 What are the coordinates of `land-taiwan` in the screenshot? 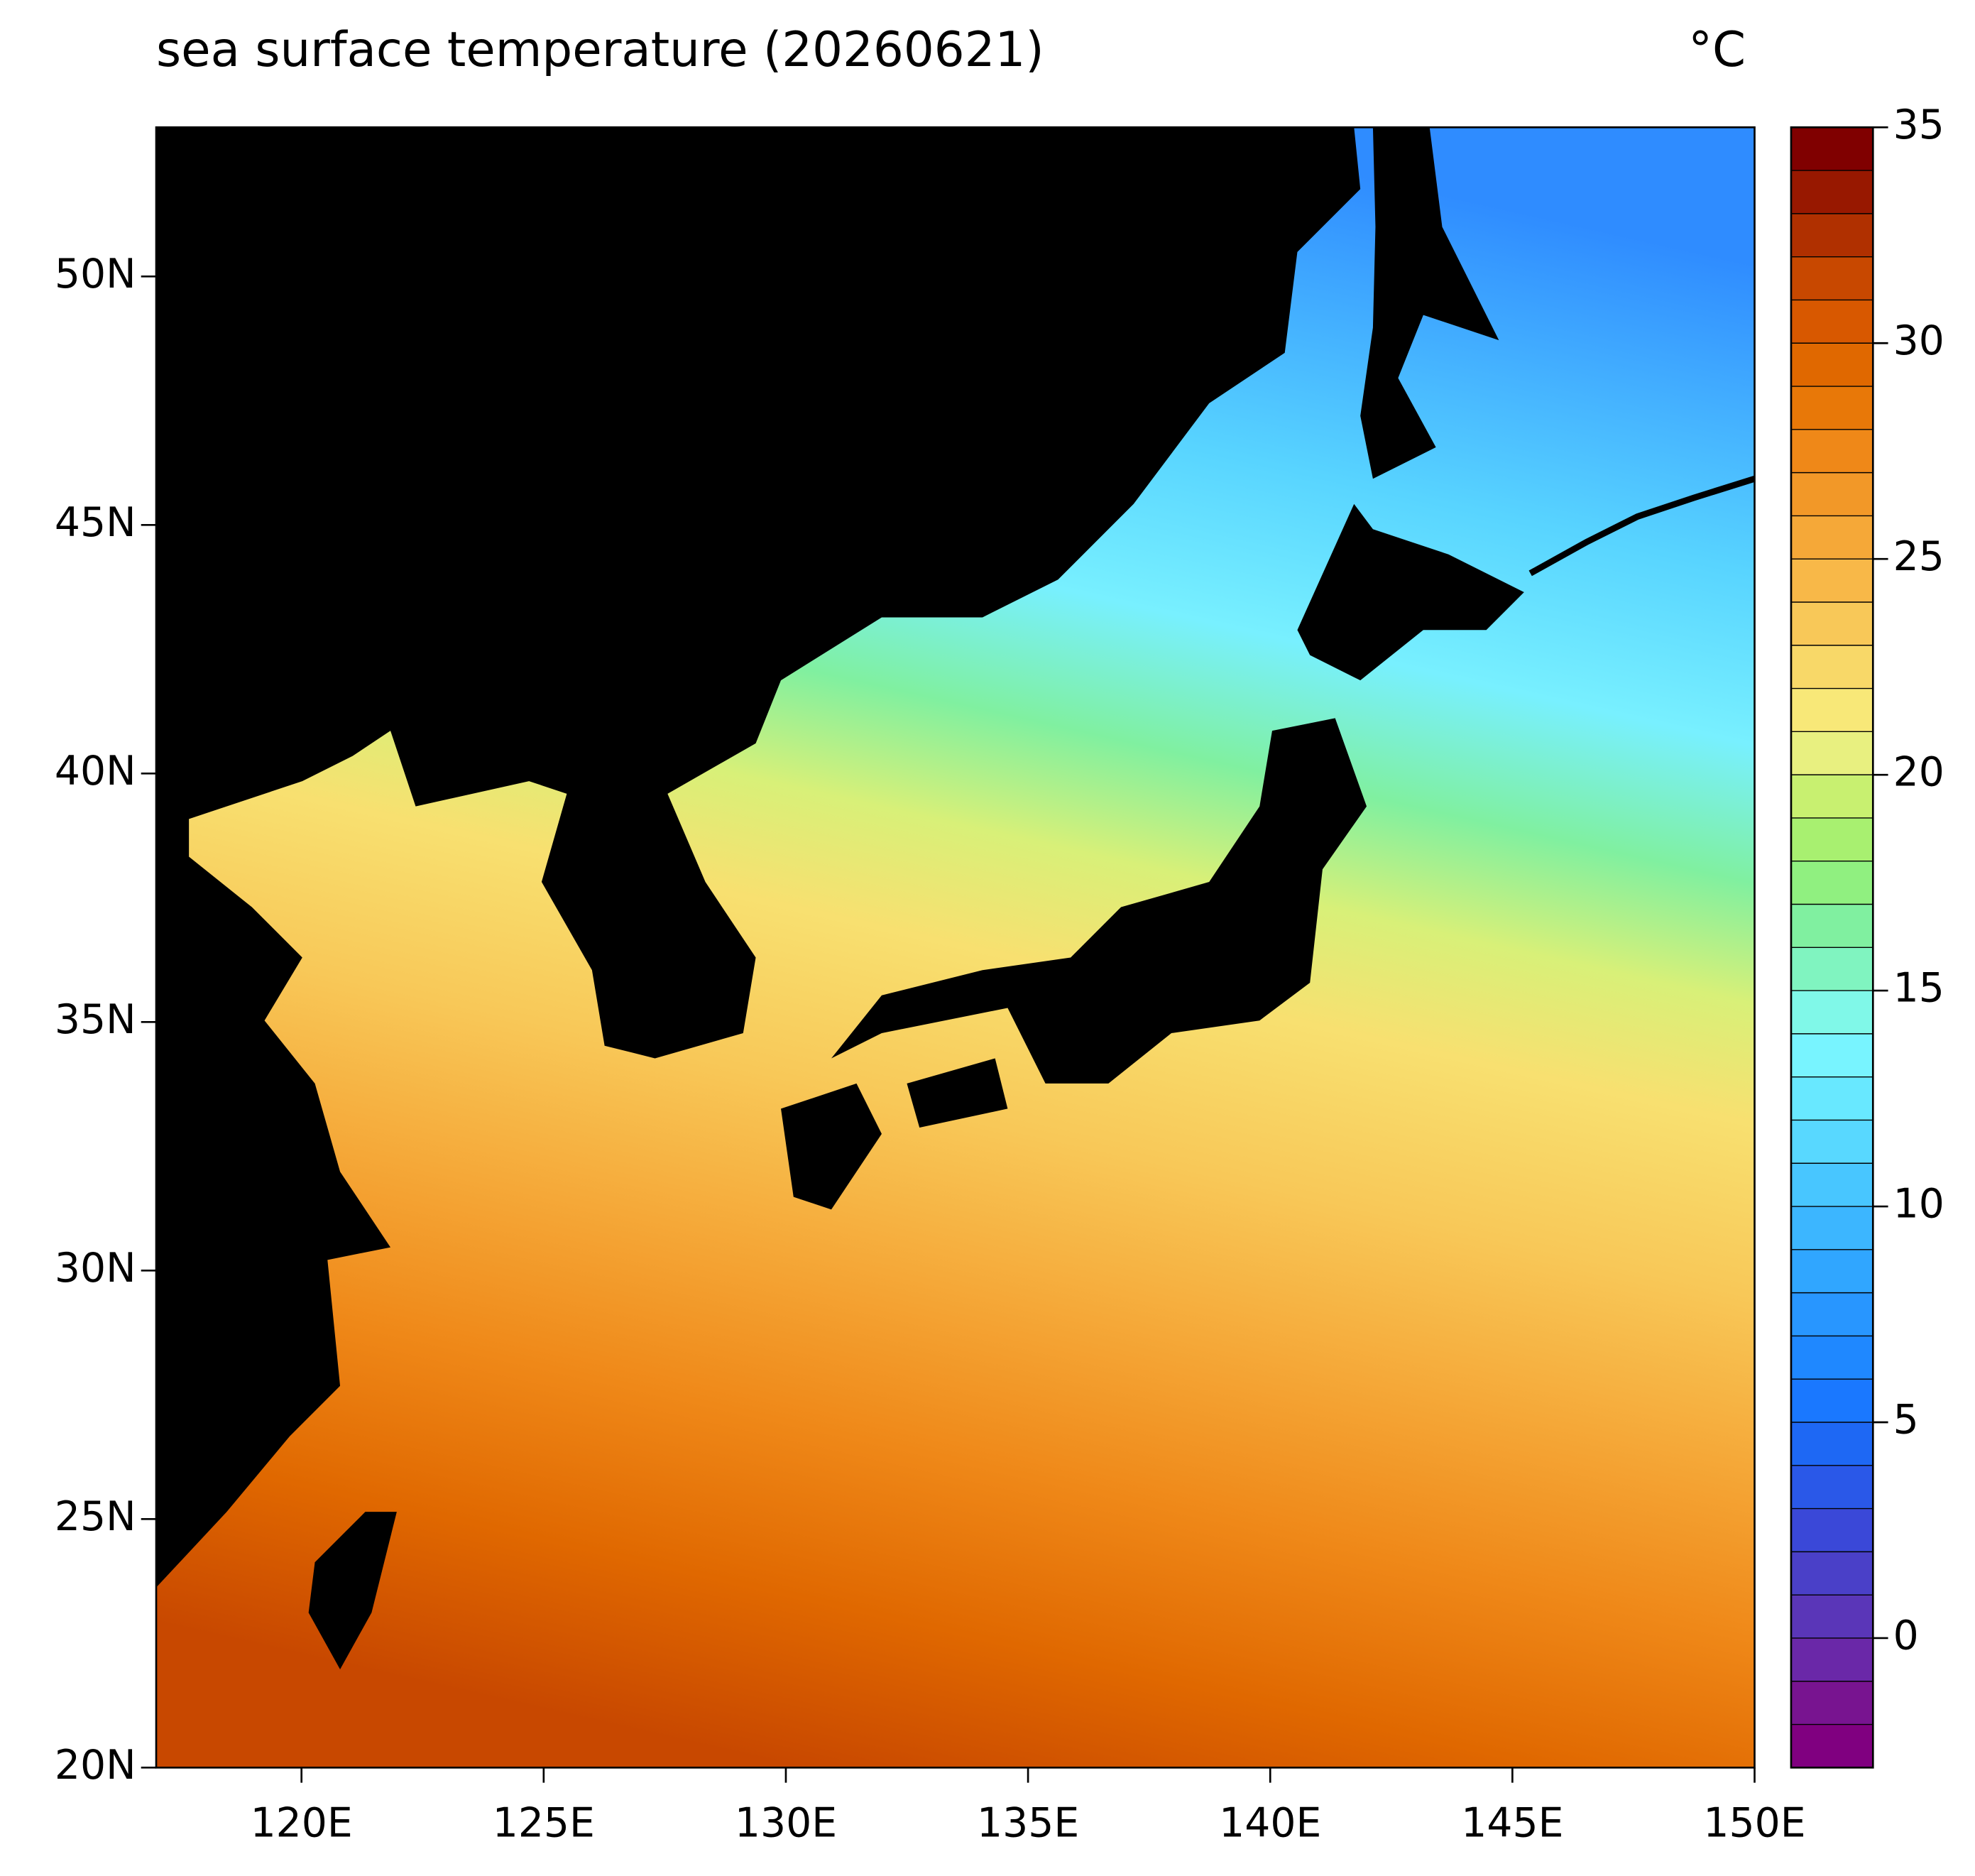 It's located at (353, 1591).